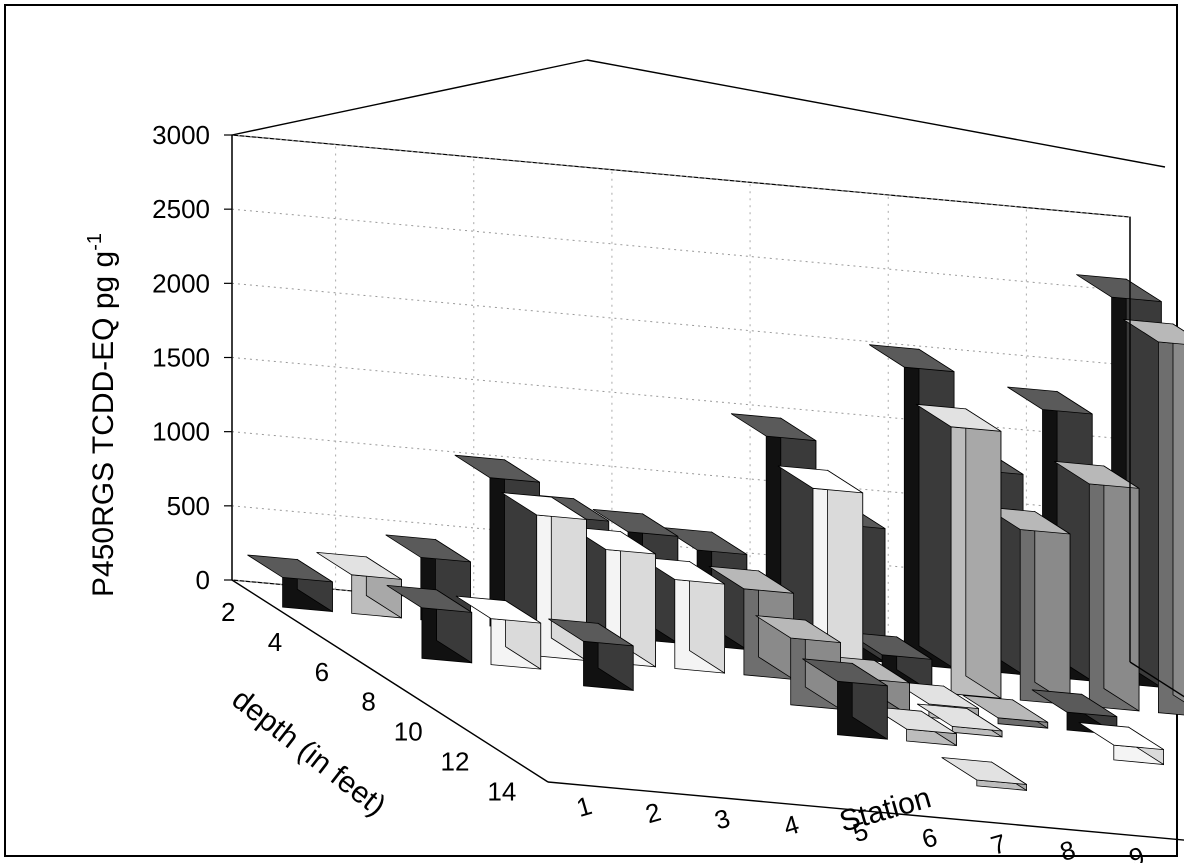 The width and height of the screenshot is (1184, 863). I want to click on station-tick-label: 4, so click(791, 825).